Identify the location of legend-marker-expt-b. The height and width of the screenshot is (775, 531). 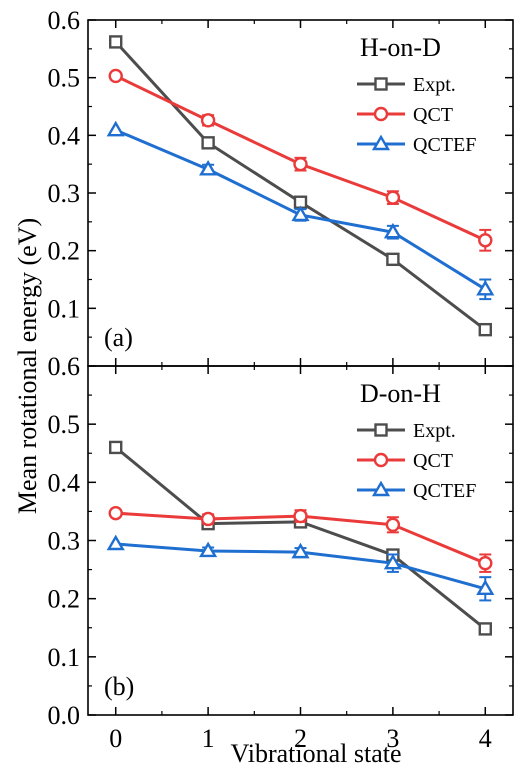
(381, 430).